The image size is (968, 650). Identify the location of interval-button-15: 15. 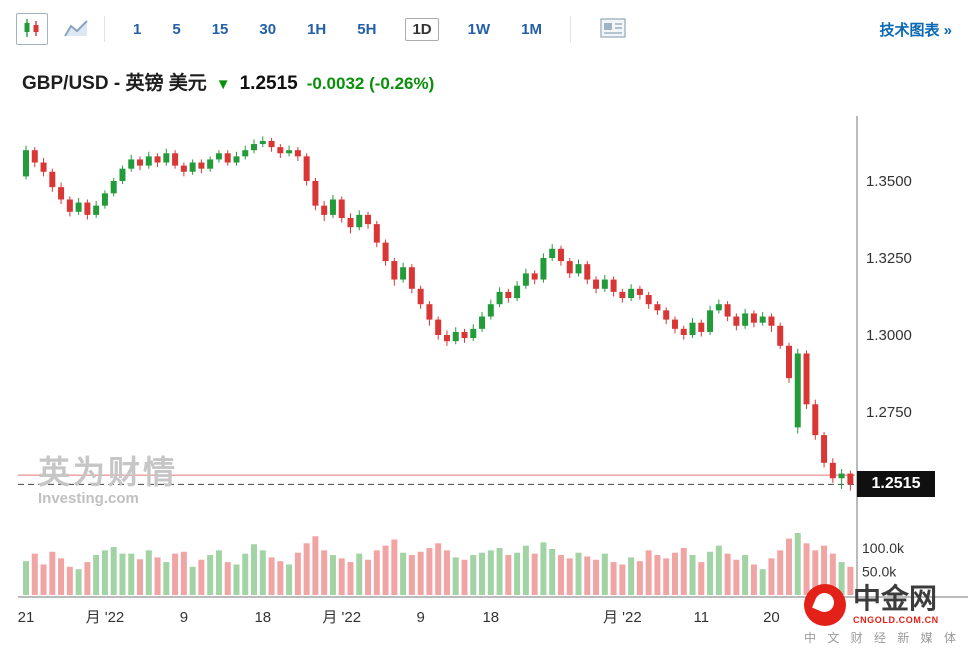
(220, 29).